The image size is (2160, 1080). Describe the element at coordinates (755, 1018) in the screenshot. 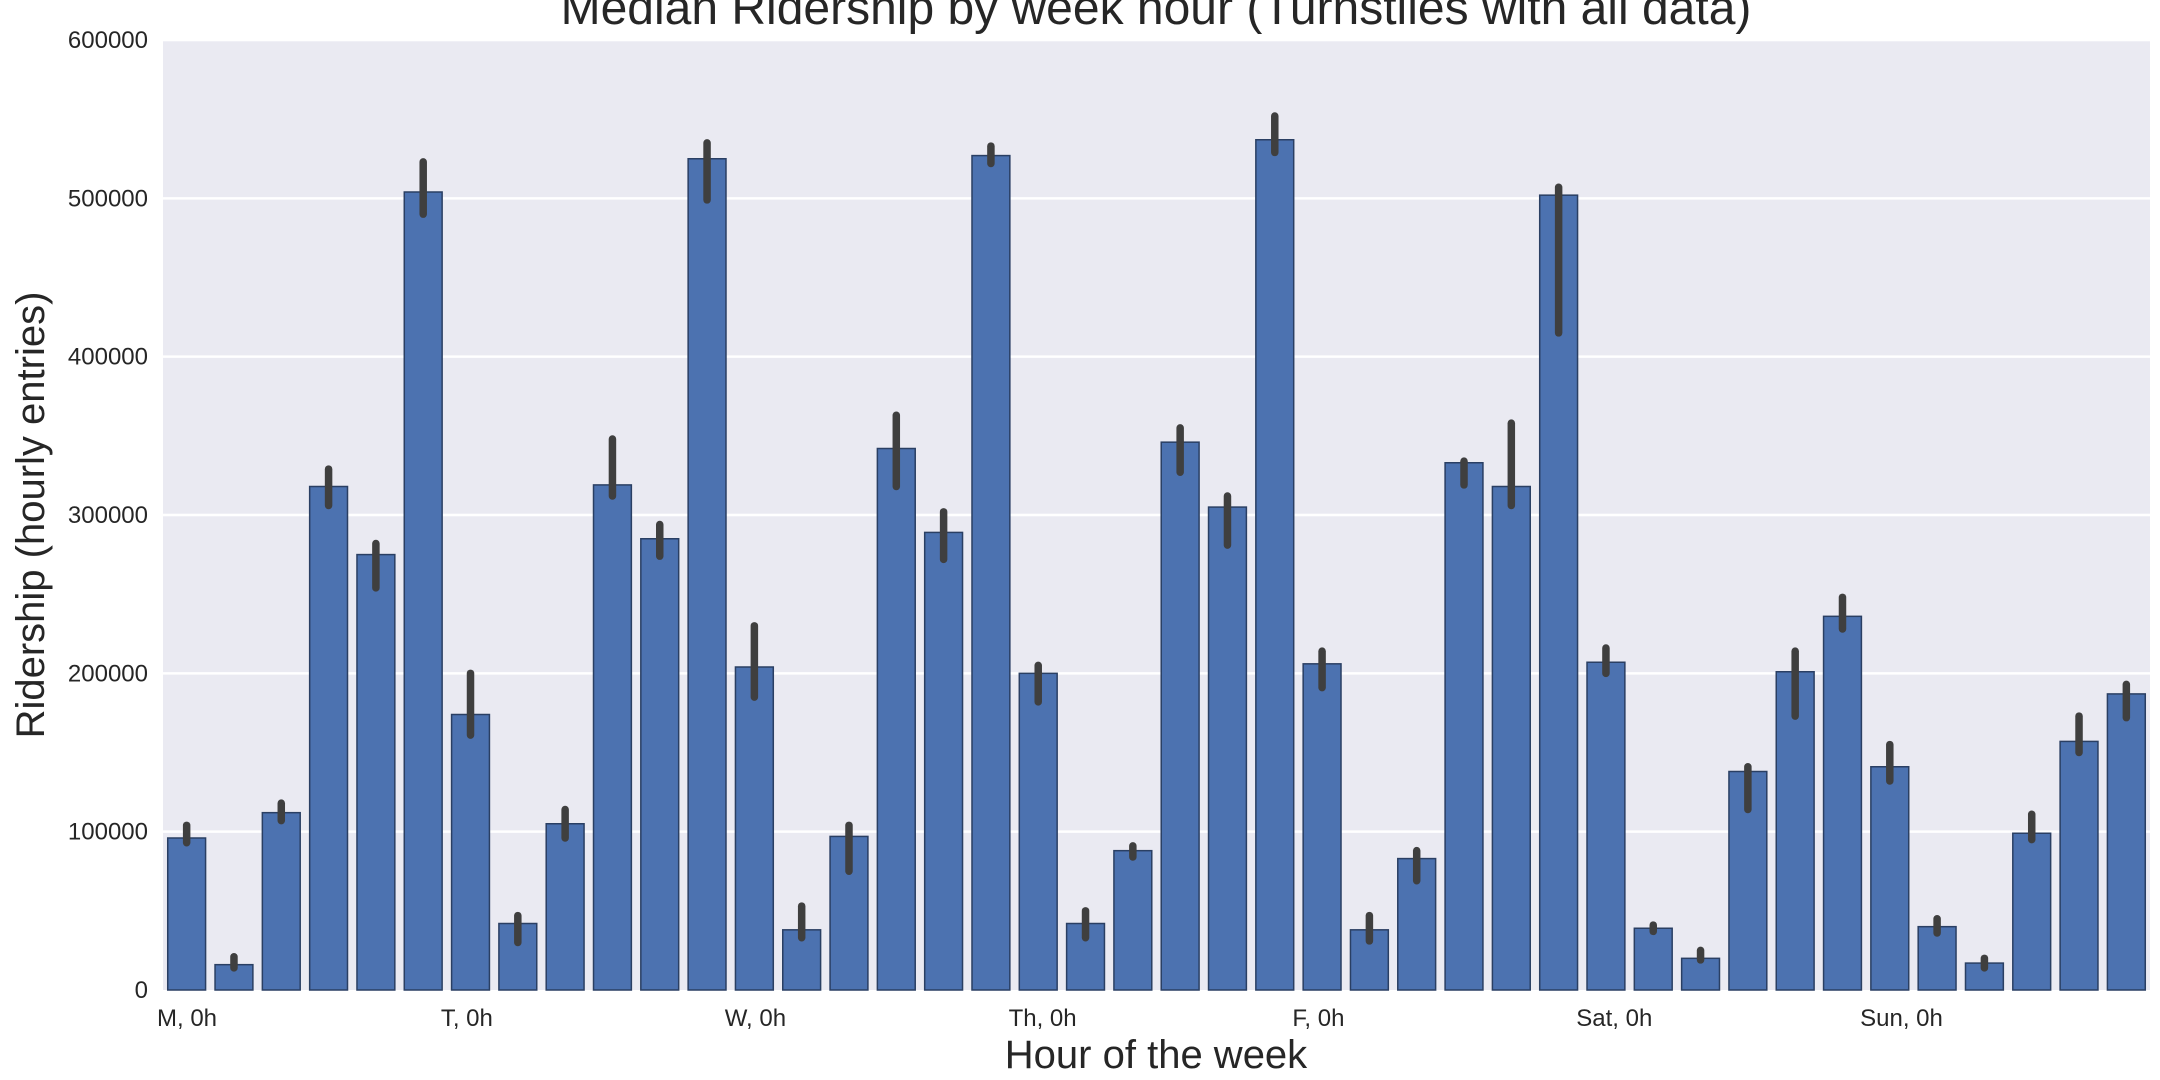

I see `x-tick-label: W, 0h` at that location.